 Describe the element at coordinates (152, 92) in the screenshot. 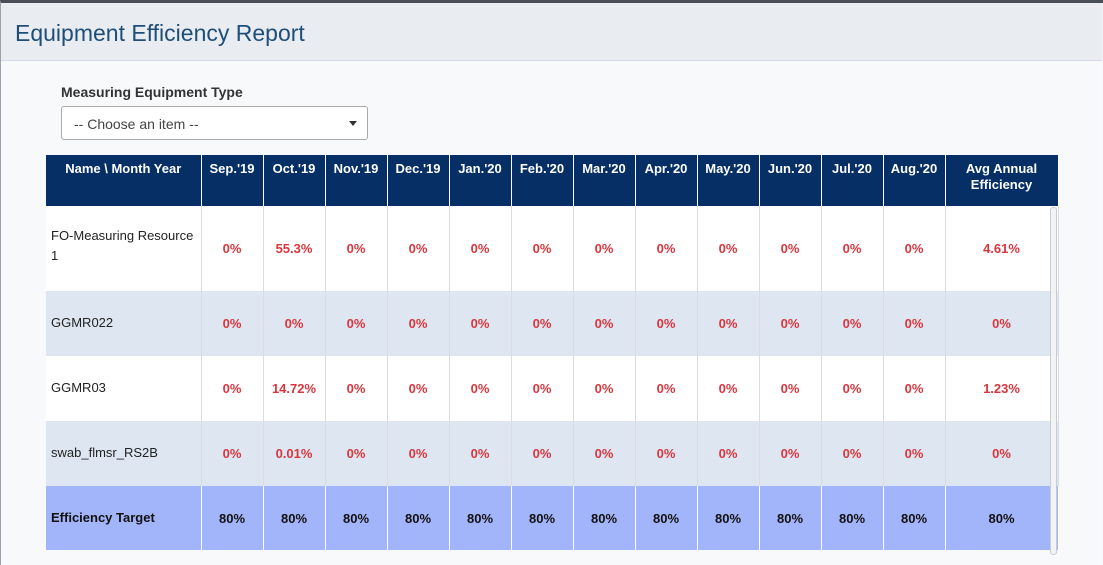

I see `equipment-type-label: Measuring Equipment Type` at that location.